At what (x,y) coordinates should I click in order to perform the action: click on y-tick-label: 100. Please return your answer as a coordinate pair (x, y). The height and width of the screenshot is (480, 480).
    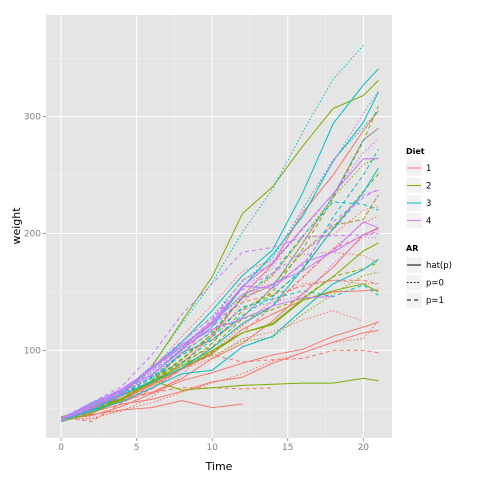
    Looking at the image, I should click on (32, 351).